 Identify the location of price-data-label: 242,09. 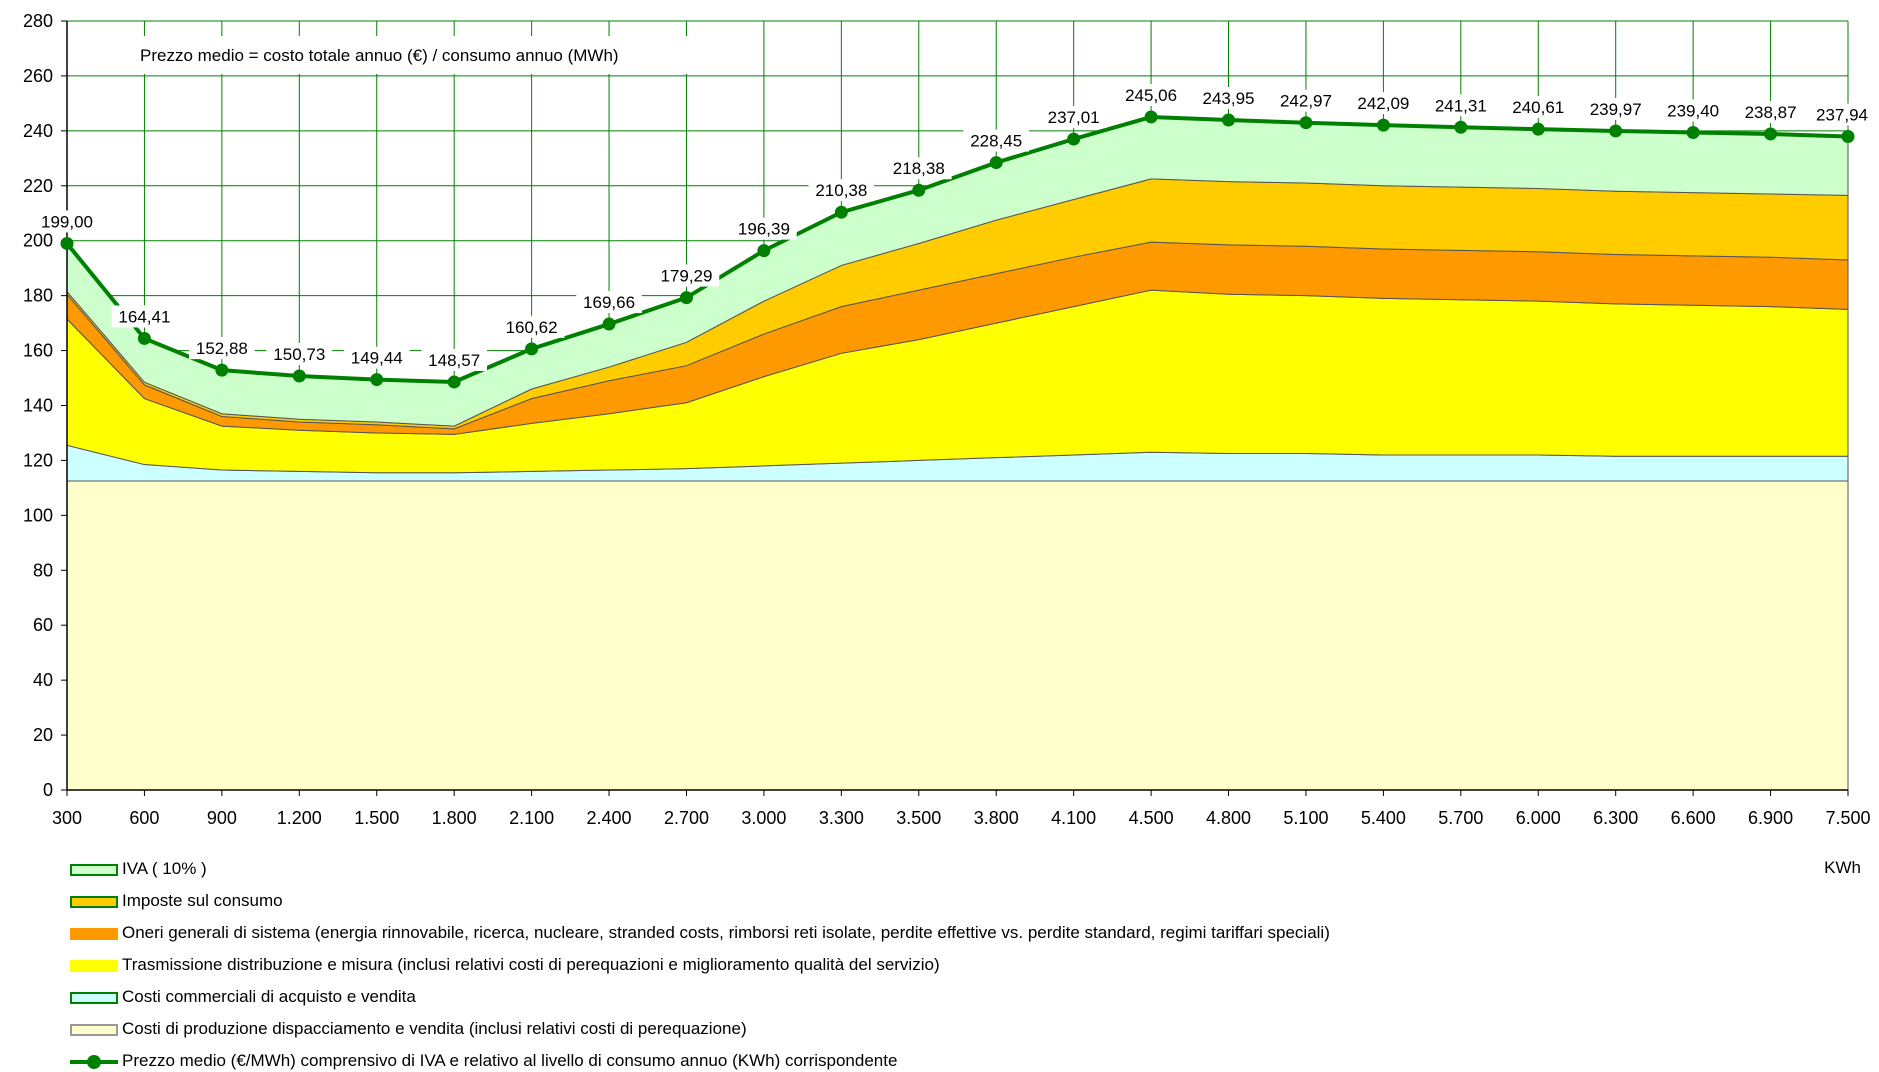
(1383, 103).